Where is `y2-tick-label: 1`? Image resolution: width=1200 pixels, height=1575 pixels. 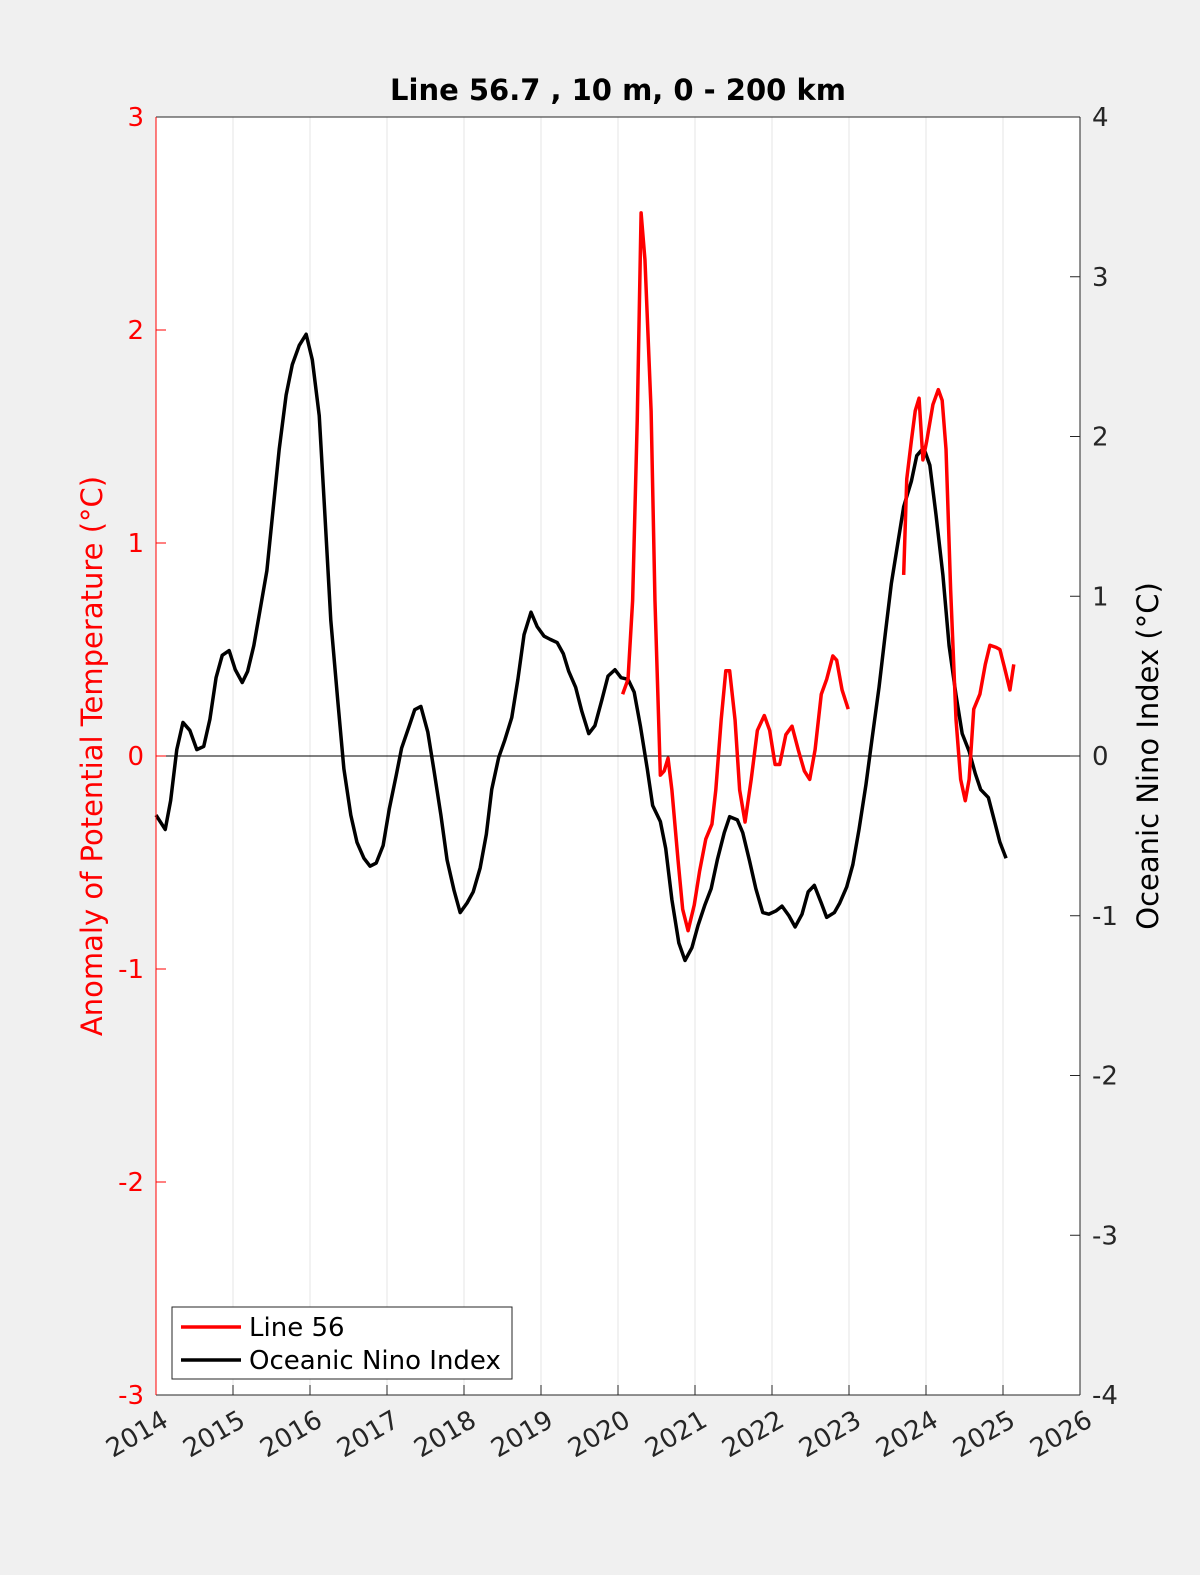
y2-tick-label: 1 is located at coordinates (1100, 597).